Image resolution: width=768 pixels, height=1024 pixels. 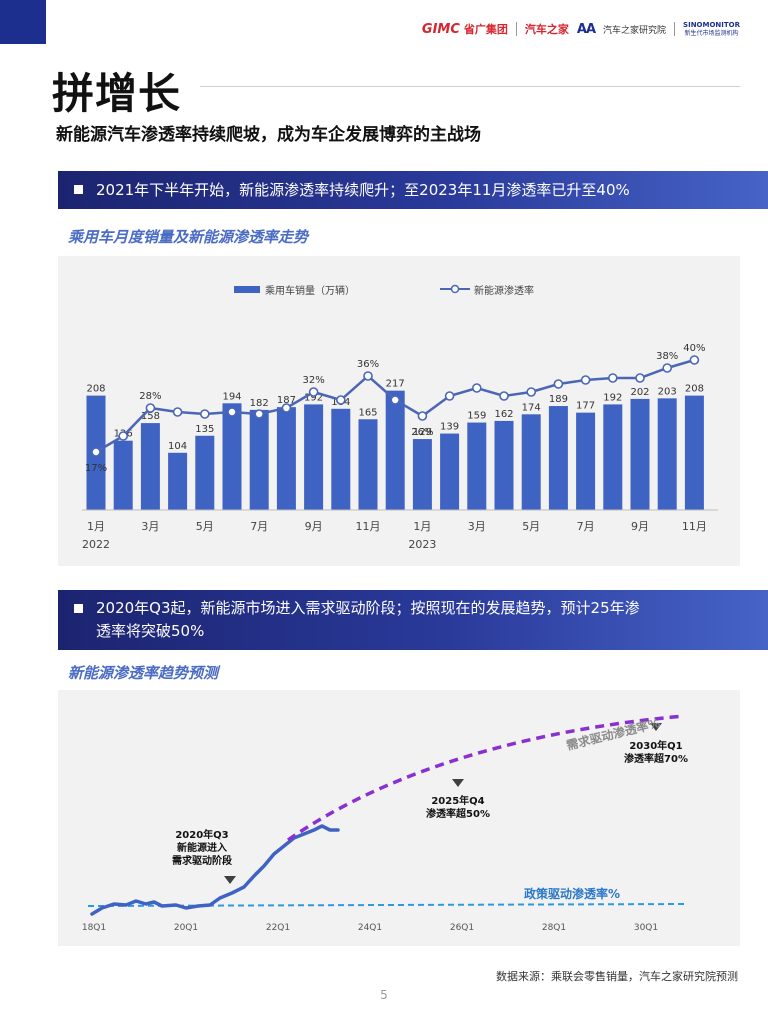 I want to click on page-subtitle: 新能源汽车渗透率持续爬坡，成为车企发展博弈的主战场, so click(x=268, y=135).